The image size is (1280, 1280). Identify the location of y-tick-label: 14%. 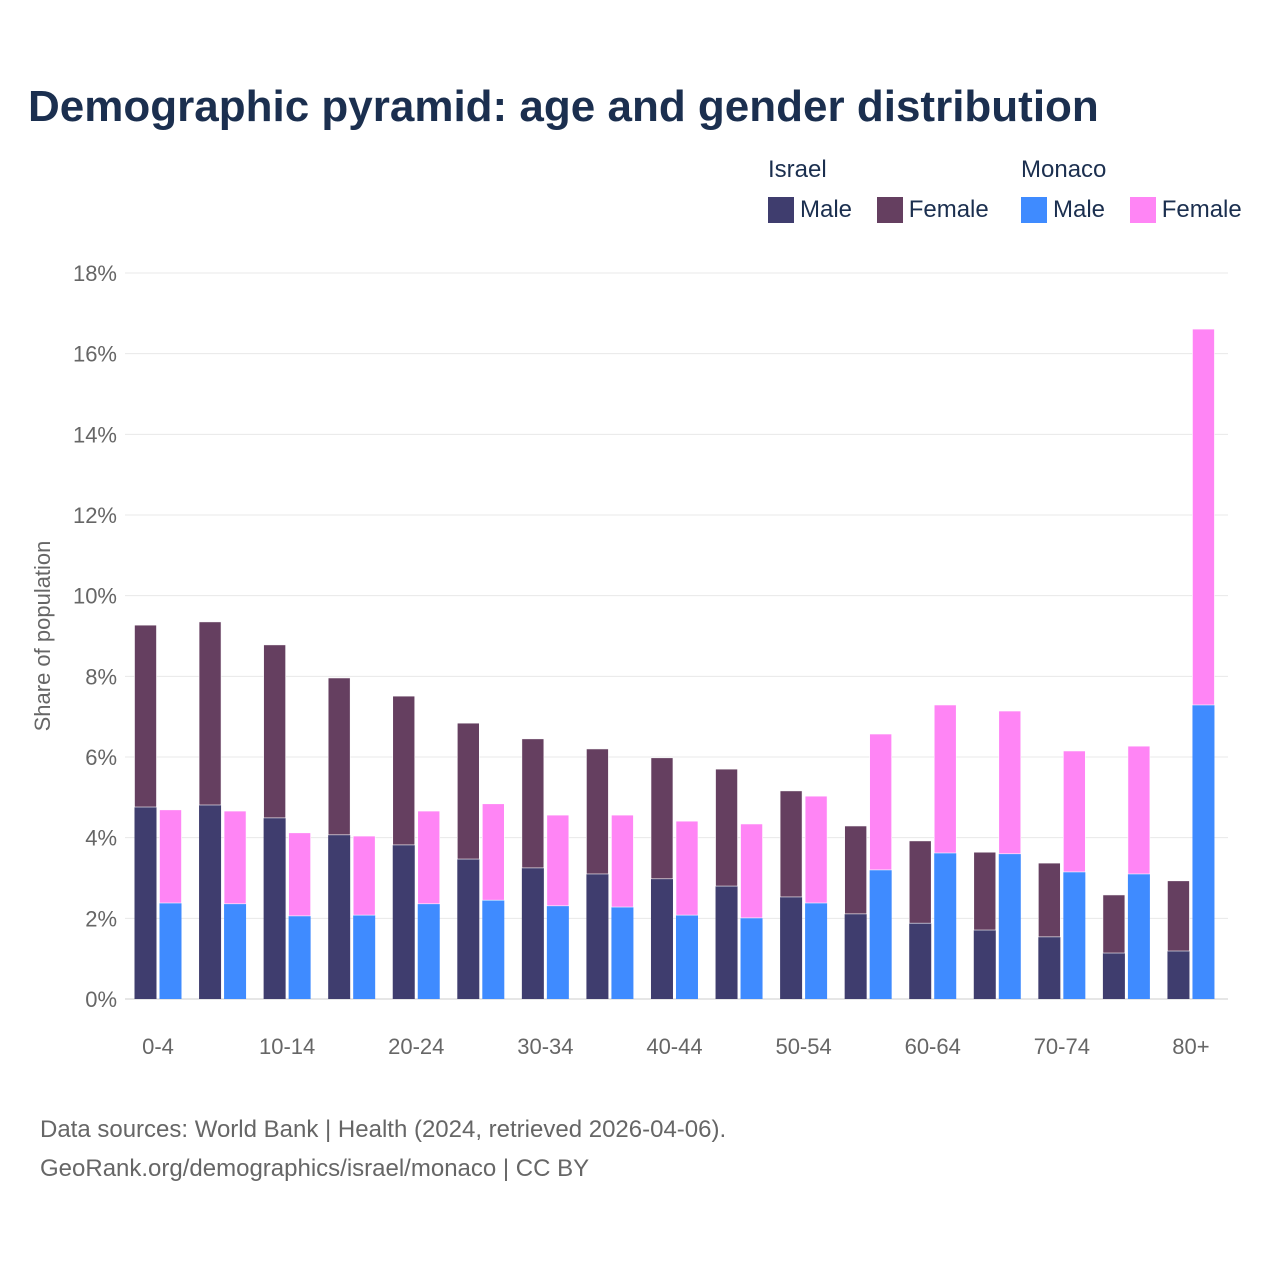
(95, 434).